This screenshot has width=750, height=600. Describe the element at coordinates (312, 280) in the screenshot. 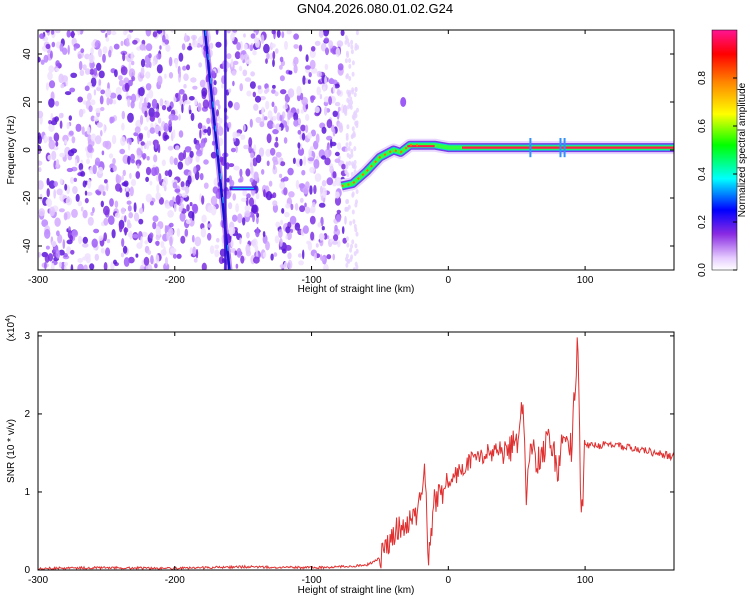

I see `x-tick-label: -100` at that location.